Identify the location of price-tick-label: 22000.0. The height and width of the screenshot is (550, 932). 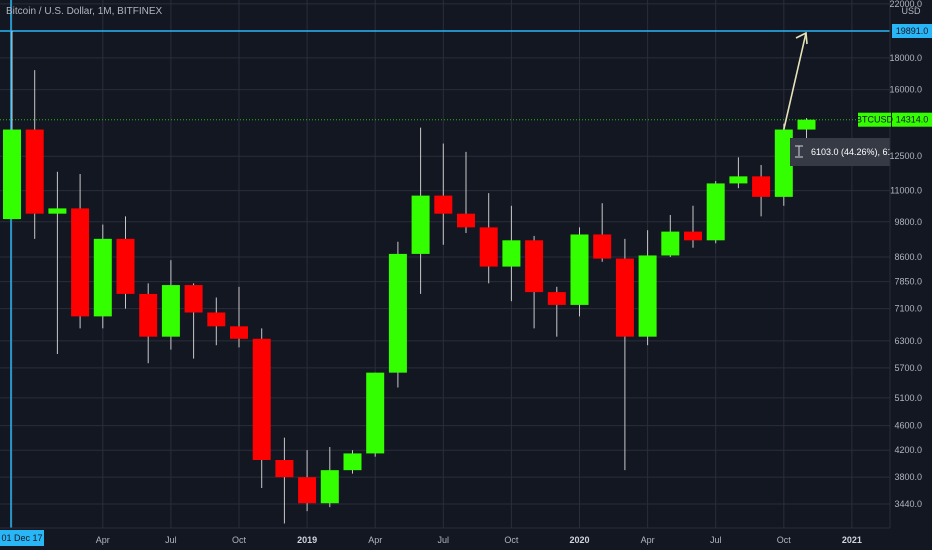
(905, 4).